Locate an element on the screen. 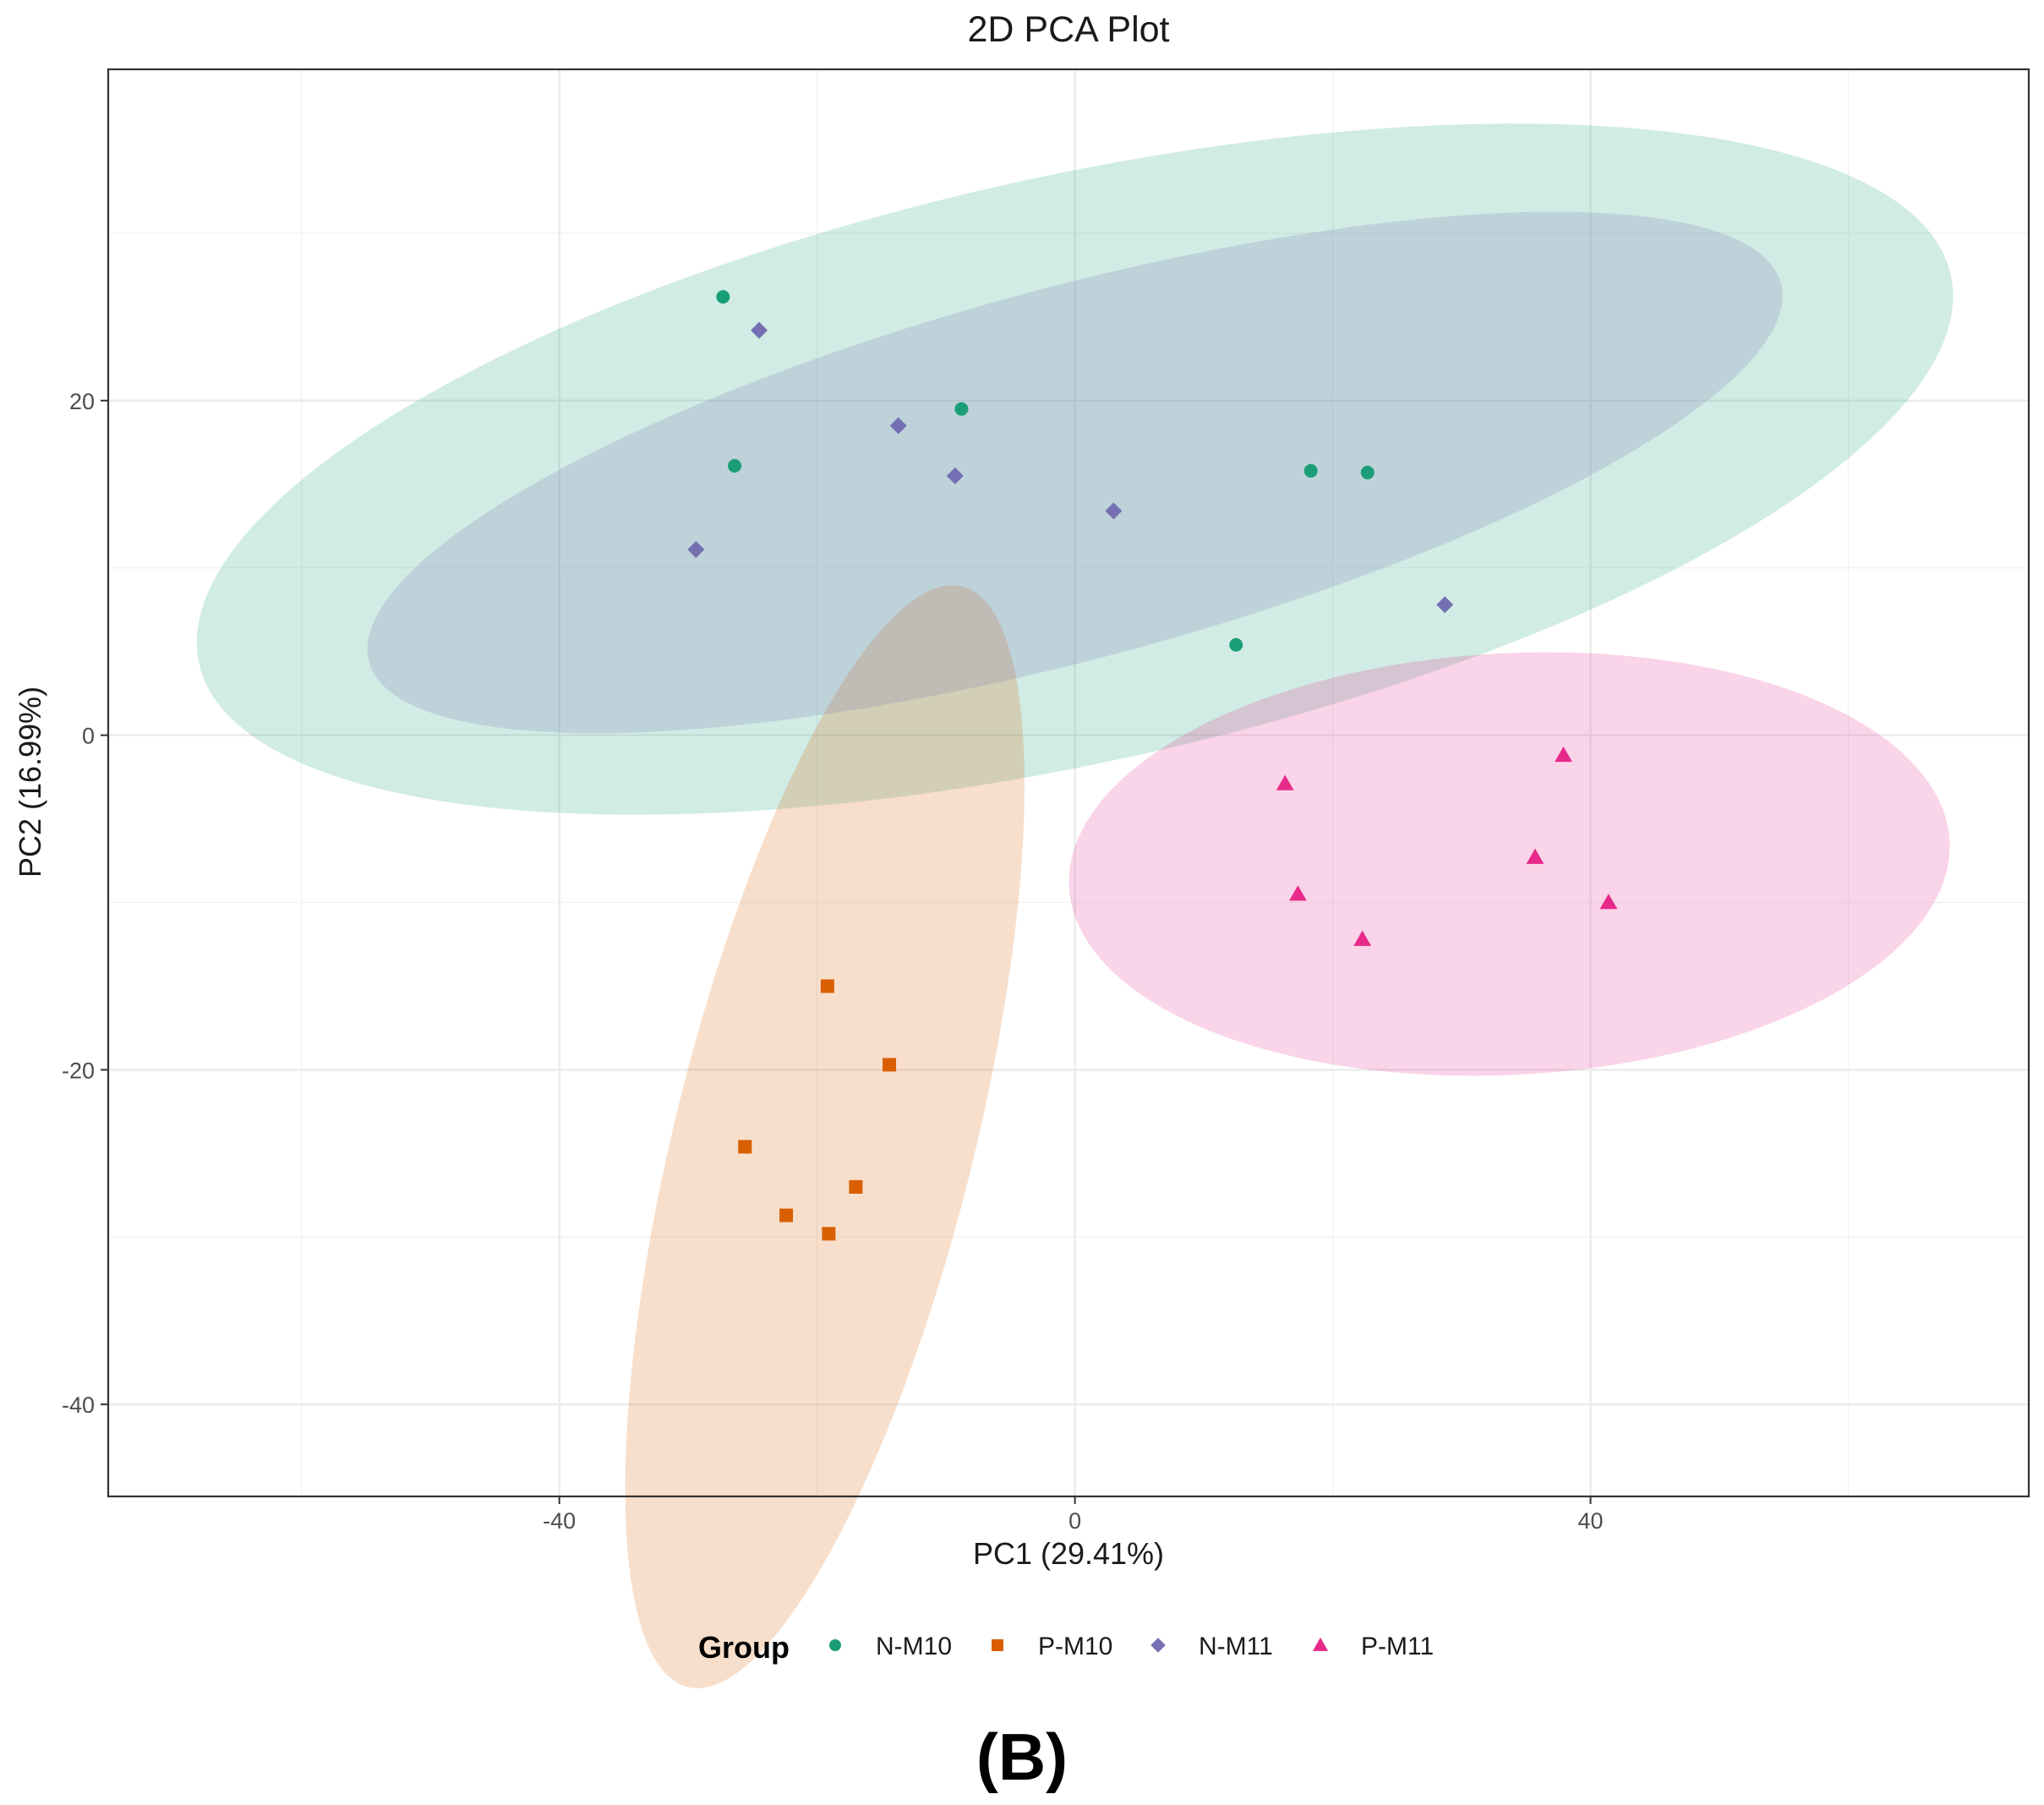  legend-key-p-m10 is located at coordinates (997, 1645).